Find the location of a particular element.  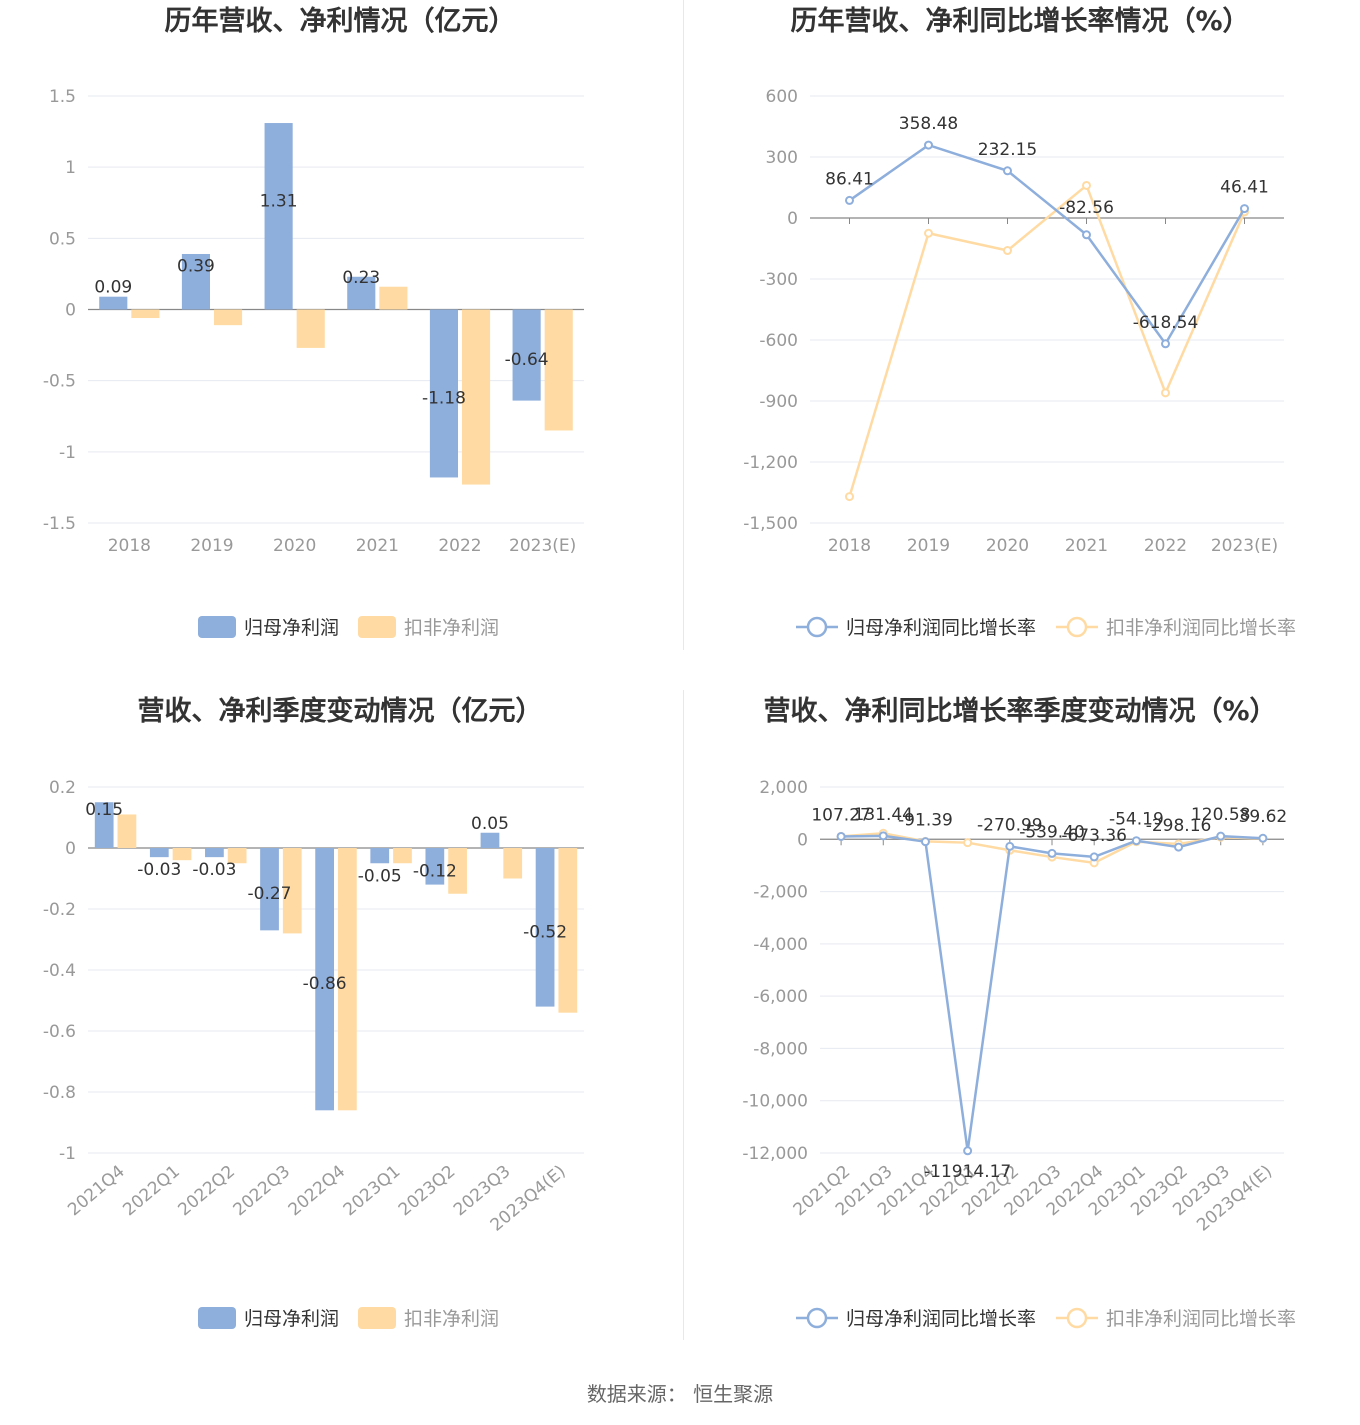

data-label: -298.16 is located at coordinates (1179, 826).